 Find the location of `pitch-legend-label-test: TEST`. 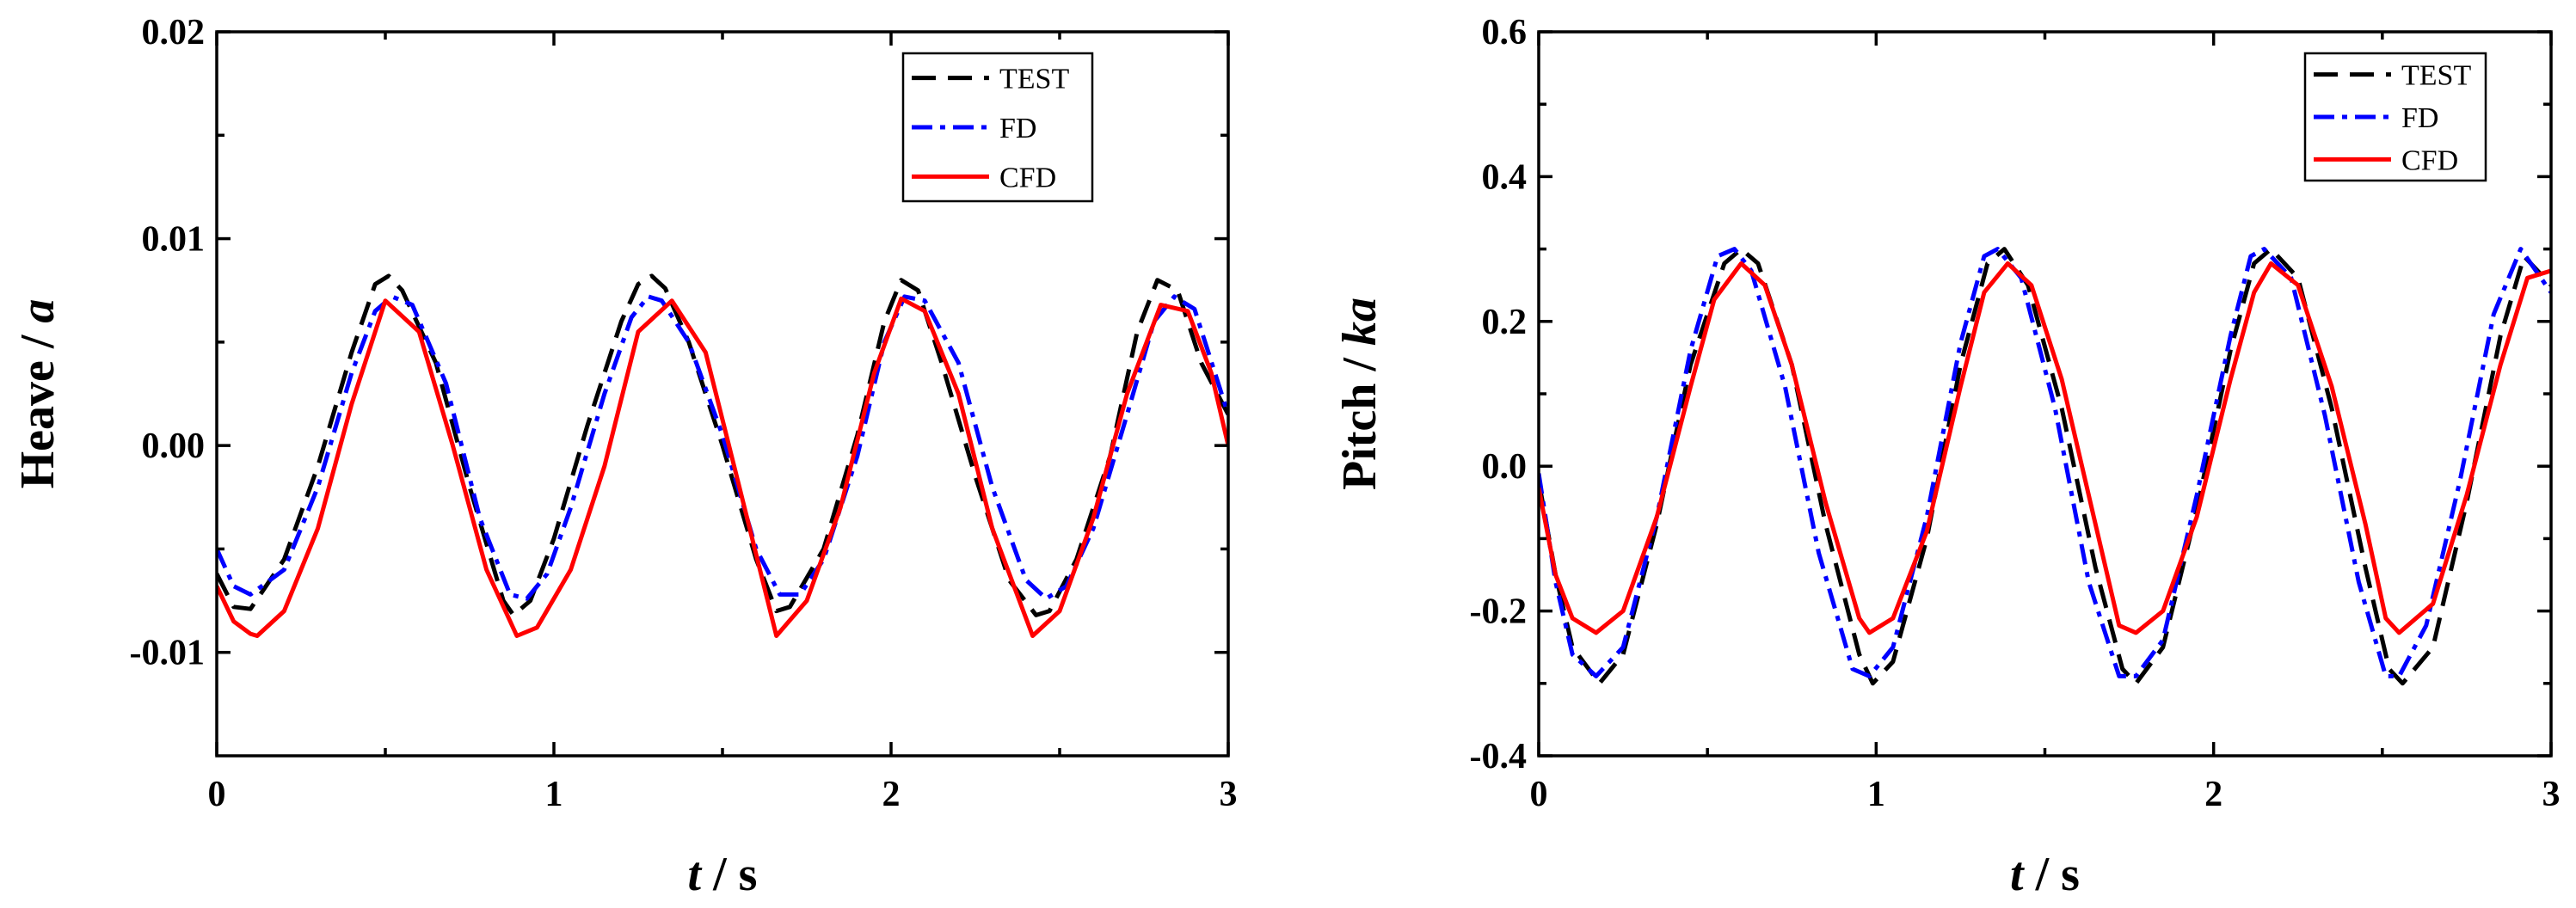

pitch-legend-label-test: TEST is located at coordinates (2436, 76).